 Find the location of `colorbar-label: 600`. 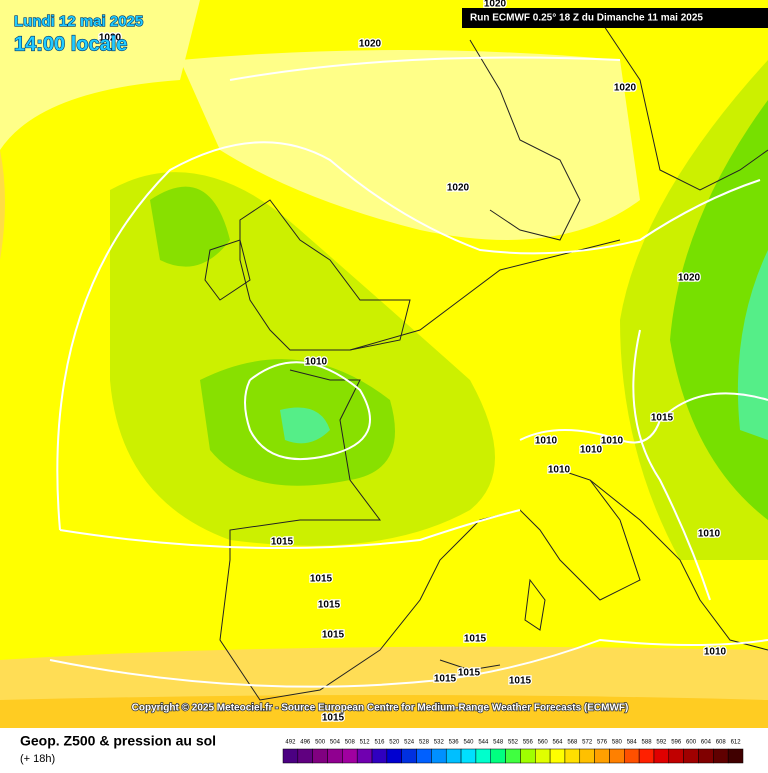

colorbar-label: 600 is located at coordinates (691, 743).